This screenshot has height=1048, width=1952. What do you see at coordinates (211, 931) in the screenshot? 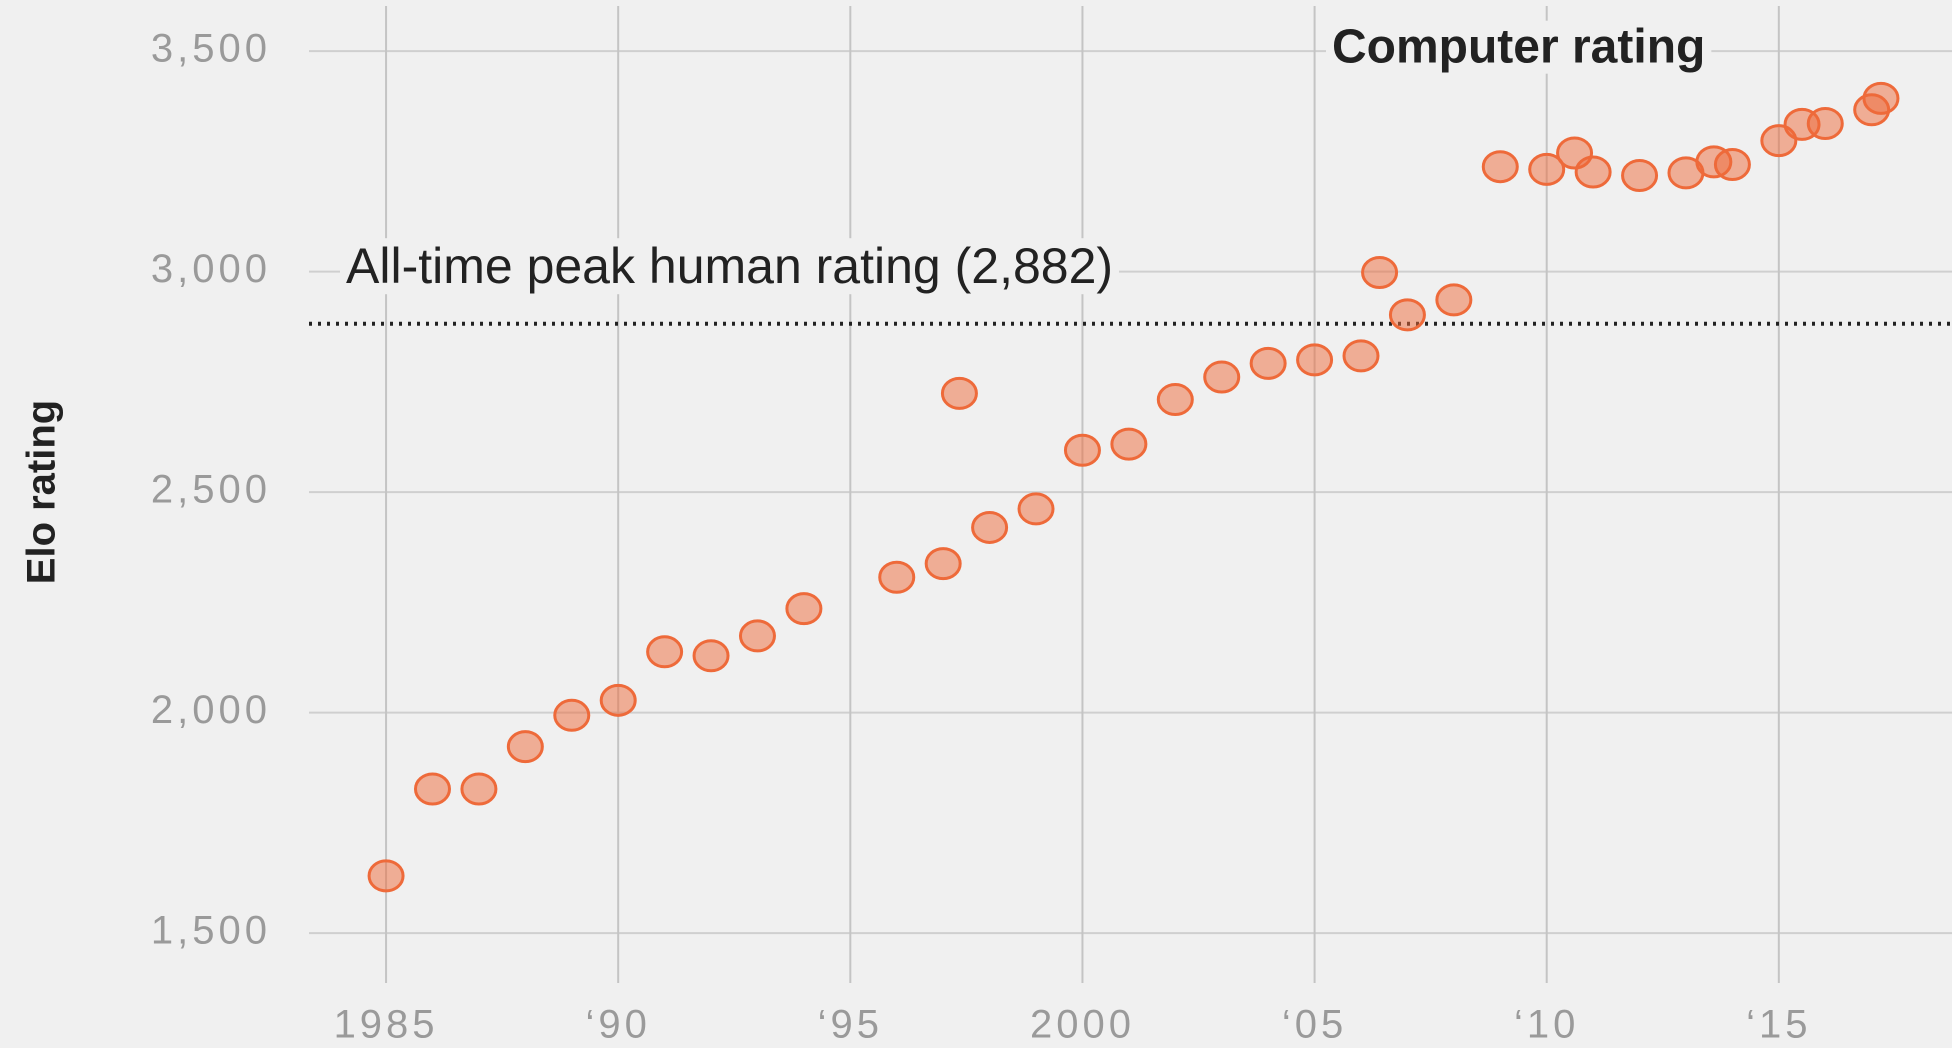
I see `y-tick-label: 1,500` at bounding box center [211, 931].